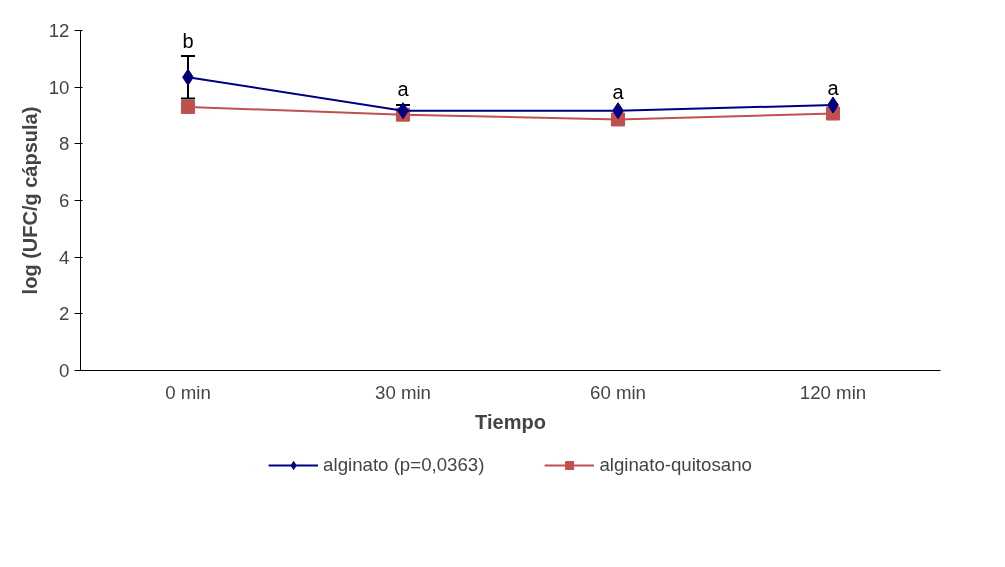 Image resolution: width=1005 pixels, height=567 pixels. Describe the element at coordinates (29, 200) in the screenshot. I see `y-axis-title: log (UFC/g cápsula)` at that location.